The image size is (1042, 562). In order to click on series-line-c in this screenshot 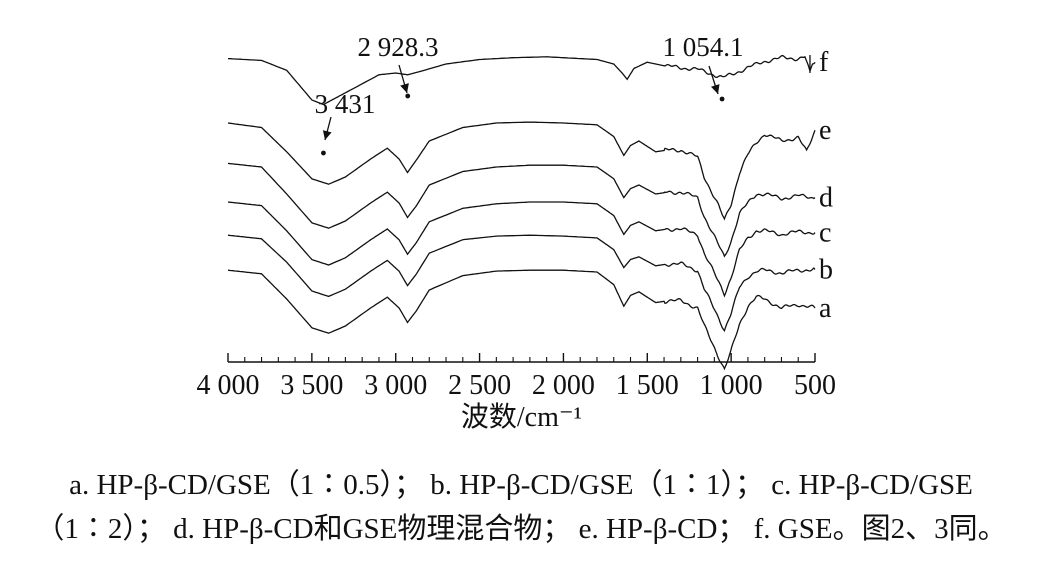, I will do `click(521, 249)`.